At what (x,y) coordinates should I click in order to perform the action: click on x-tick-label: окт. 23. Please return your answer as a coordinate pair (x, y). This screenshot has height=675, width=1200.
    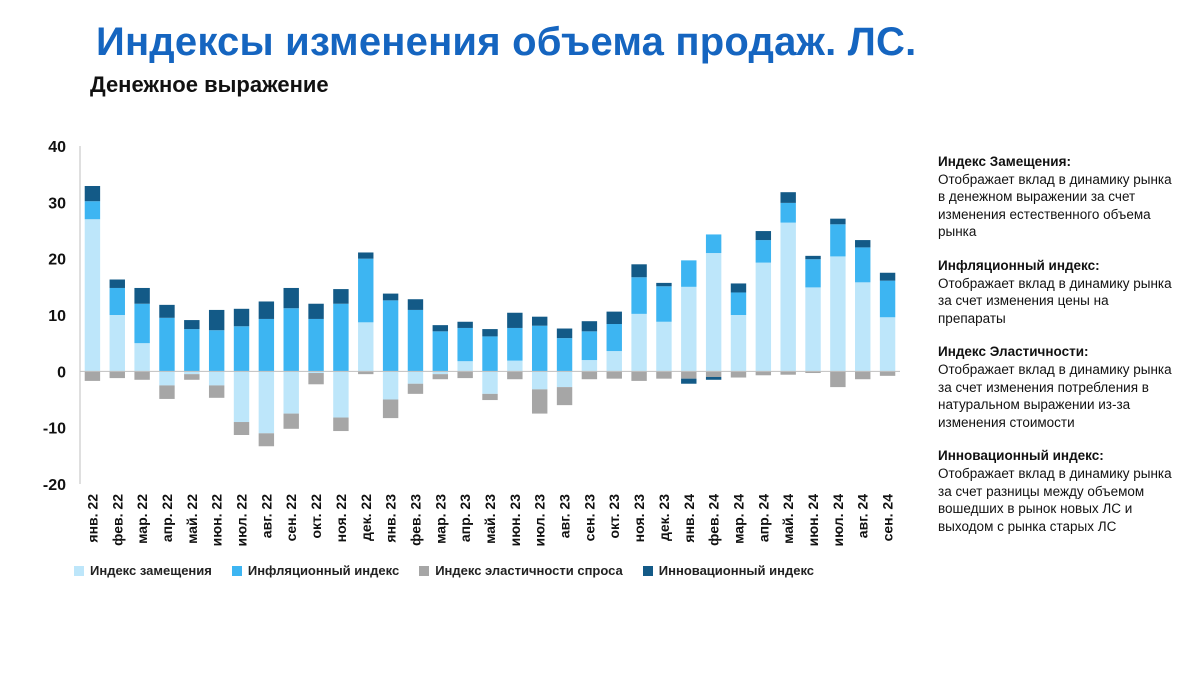
    Looking at the image, I should click on (614, 516).